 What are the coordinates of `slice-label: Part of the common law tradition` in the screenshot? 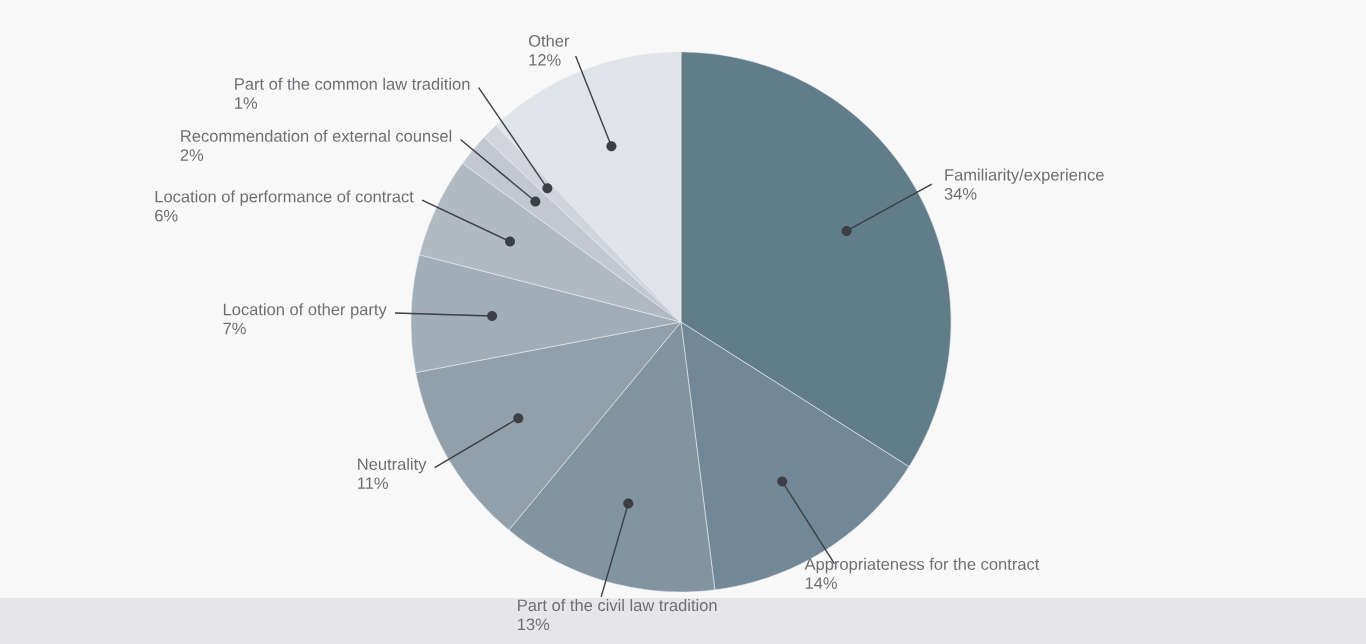 It's located at (352, 83).